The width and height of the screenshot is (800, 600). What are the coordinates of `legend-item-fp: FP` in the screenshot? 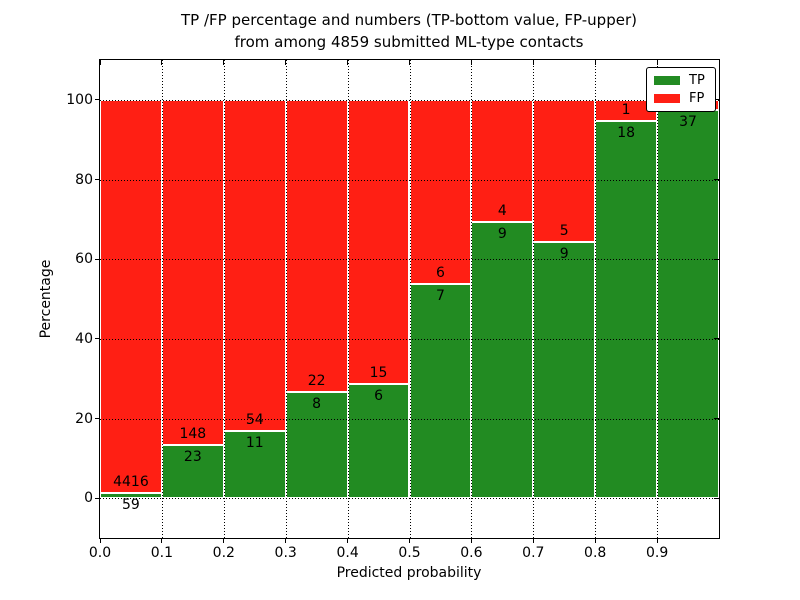 It's located at (681, 98).